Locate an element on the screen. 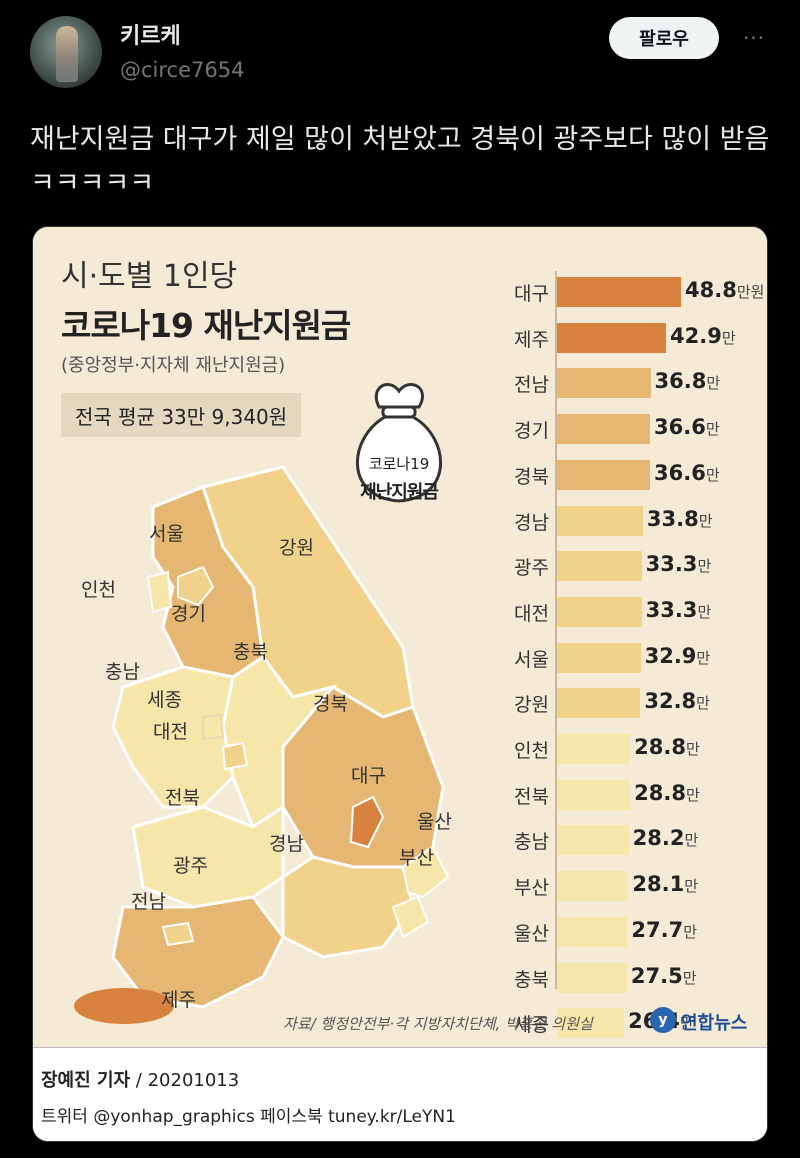 Image resolution: width=800 pixels, height=1158 pixels. bar-label: 대구 is located at coordinates (531, 294).